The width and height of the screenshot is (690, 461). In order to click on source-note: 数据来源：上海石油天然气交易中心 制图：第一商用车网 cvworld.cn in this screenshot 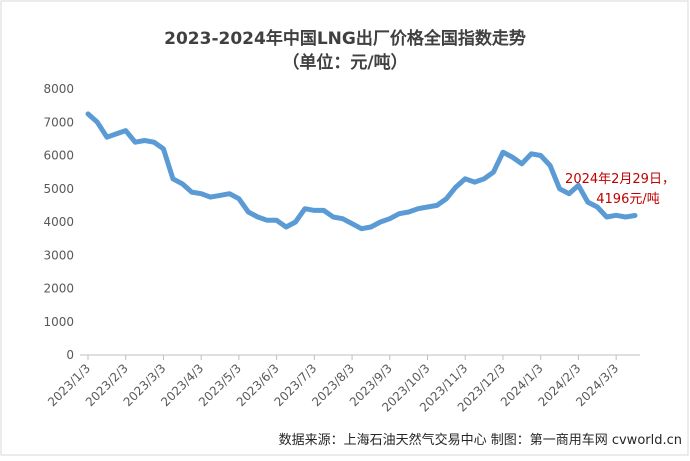, I will do `click(480, 440)`.